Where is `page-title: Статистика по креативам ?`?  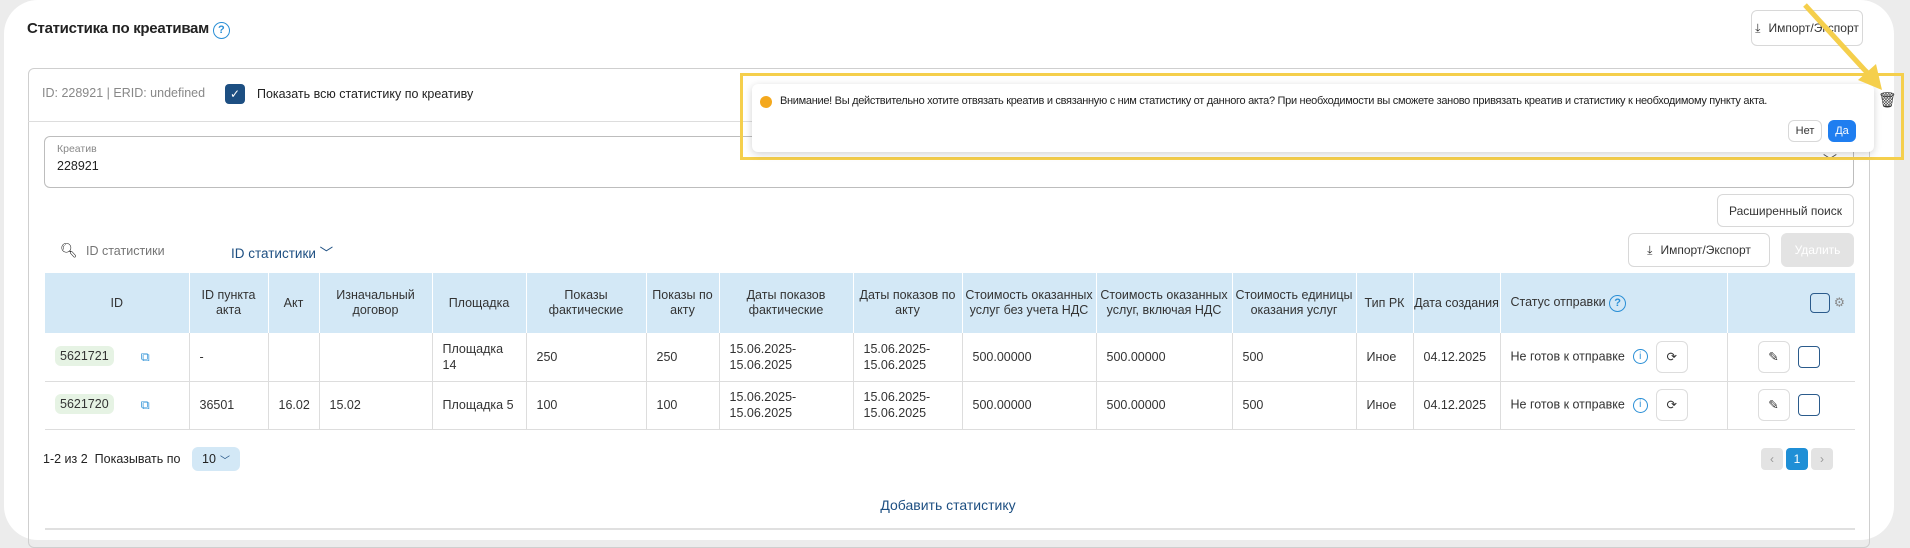 page-title: Статистика по креативам ? is located at coordinates (128, 29).